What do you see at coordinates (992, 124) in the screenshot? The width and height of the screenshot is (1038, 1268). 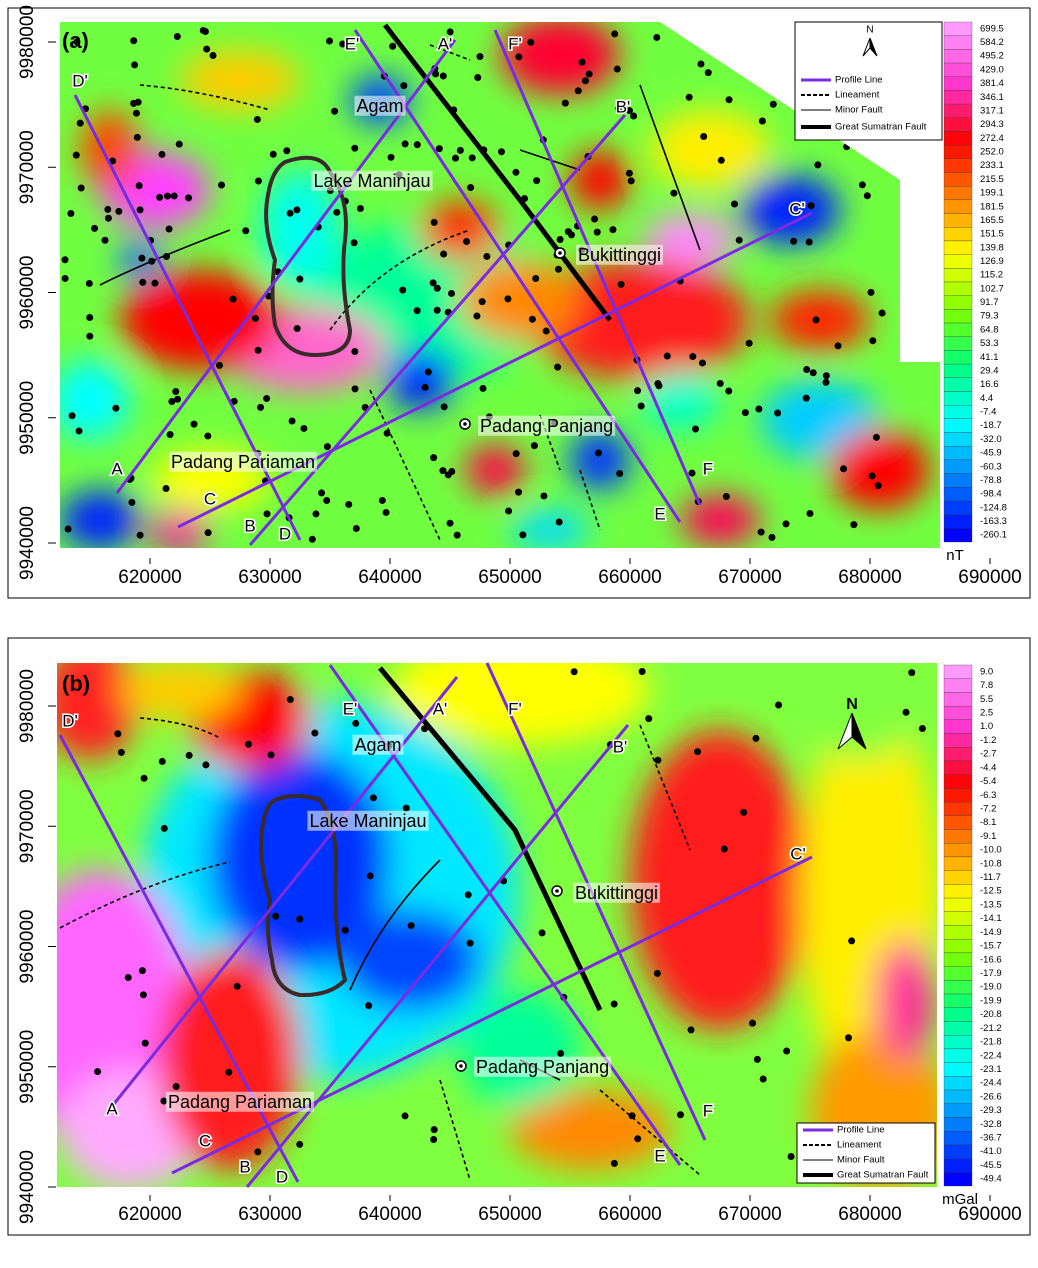 I see `colorbar-label: 294.3` at bounding box center [992, 124].